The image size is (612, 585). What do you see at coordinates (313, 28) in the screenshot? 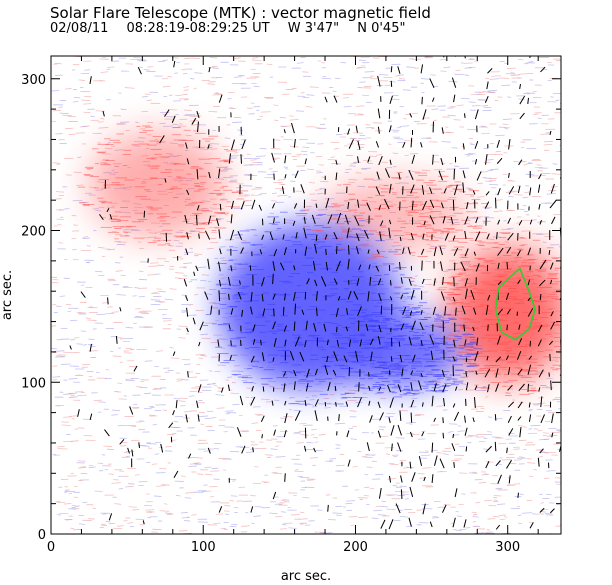
I see `observation-longitude: W 3'47"` at bounding box center [313, 28].